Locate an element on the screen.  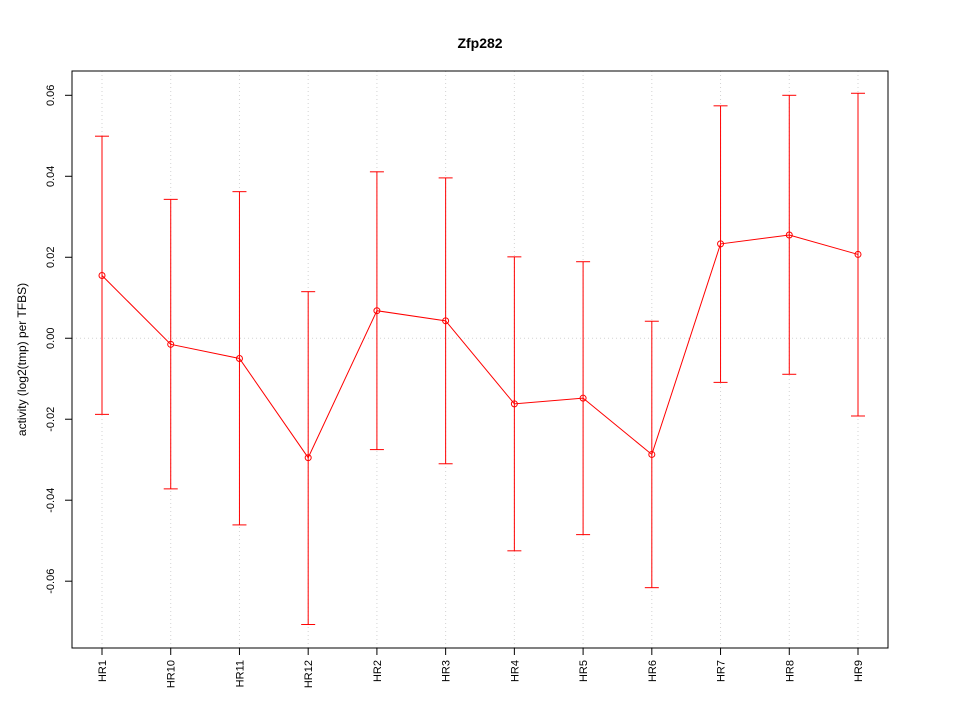
y-axis-label: activity (log2(tmp) per TFBS) is located at coordinates (22, 359).